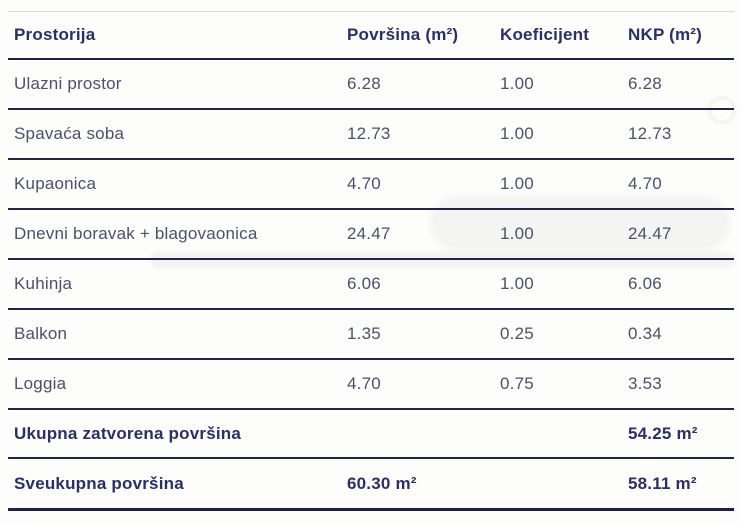 The height and width of the screenshot is (526, 742). I want to click on table-row: Ulazni prostor 6.28 1.00 6.28, so click(371, 85).